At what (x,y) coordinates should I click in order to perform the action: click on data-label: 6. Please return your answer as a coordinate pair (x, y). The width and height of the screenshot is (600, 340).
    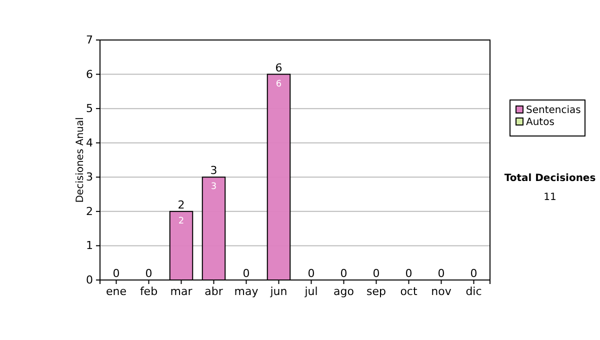
    Looking at the image, I should click on (279, 84).